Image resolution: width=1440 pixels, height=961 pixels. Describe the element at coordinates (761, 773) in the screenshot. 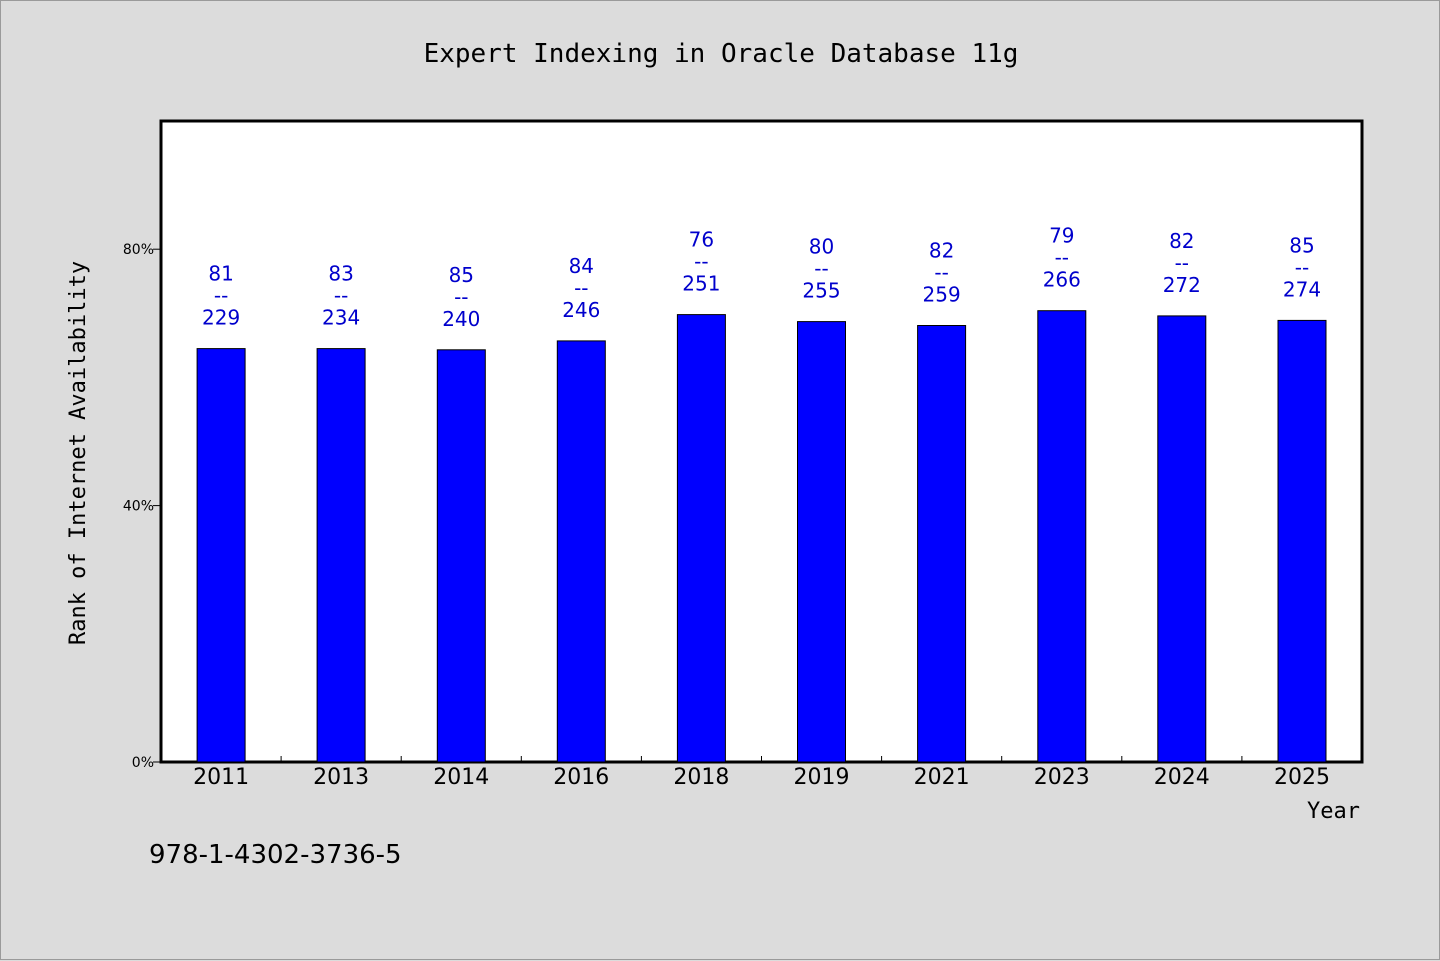

I see `x-axis: 2011 2013 2014 2016 2018 2019 2021 2023 2024 2025` at that location.